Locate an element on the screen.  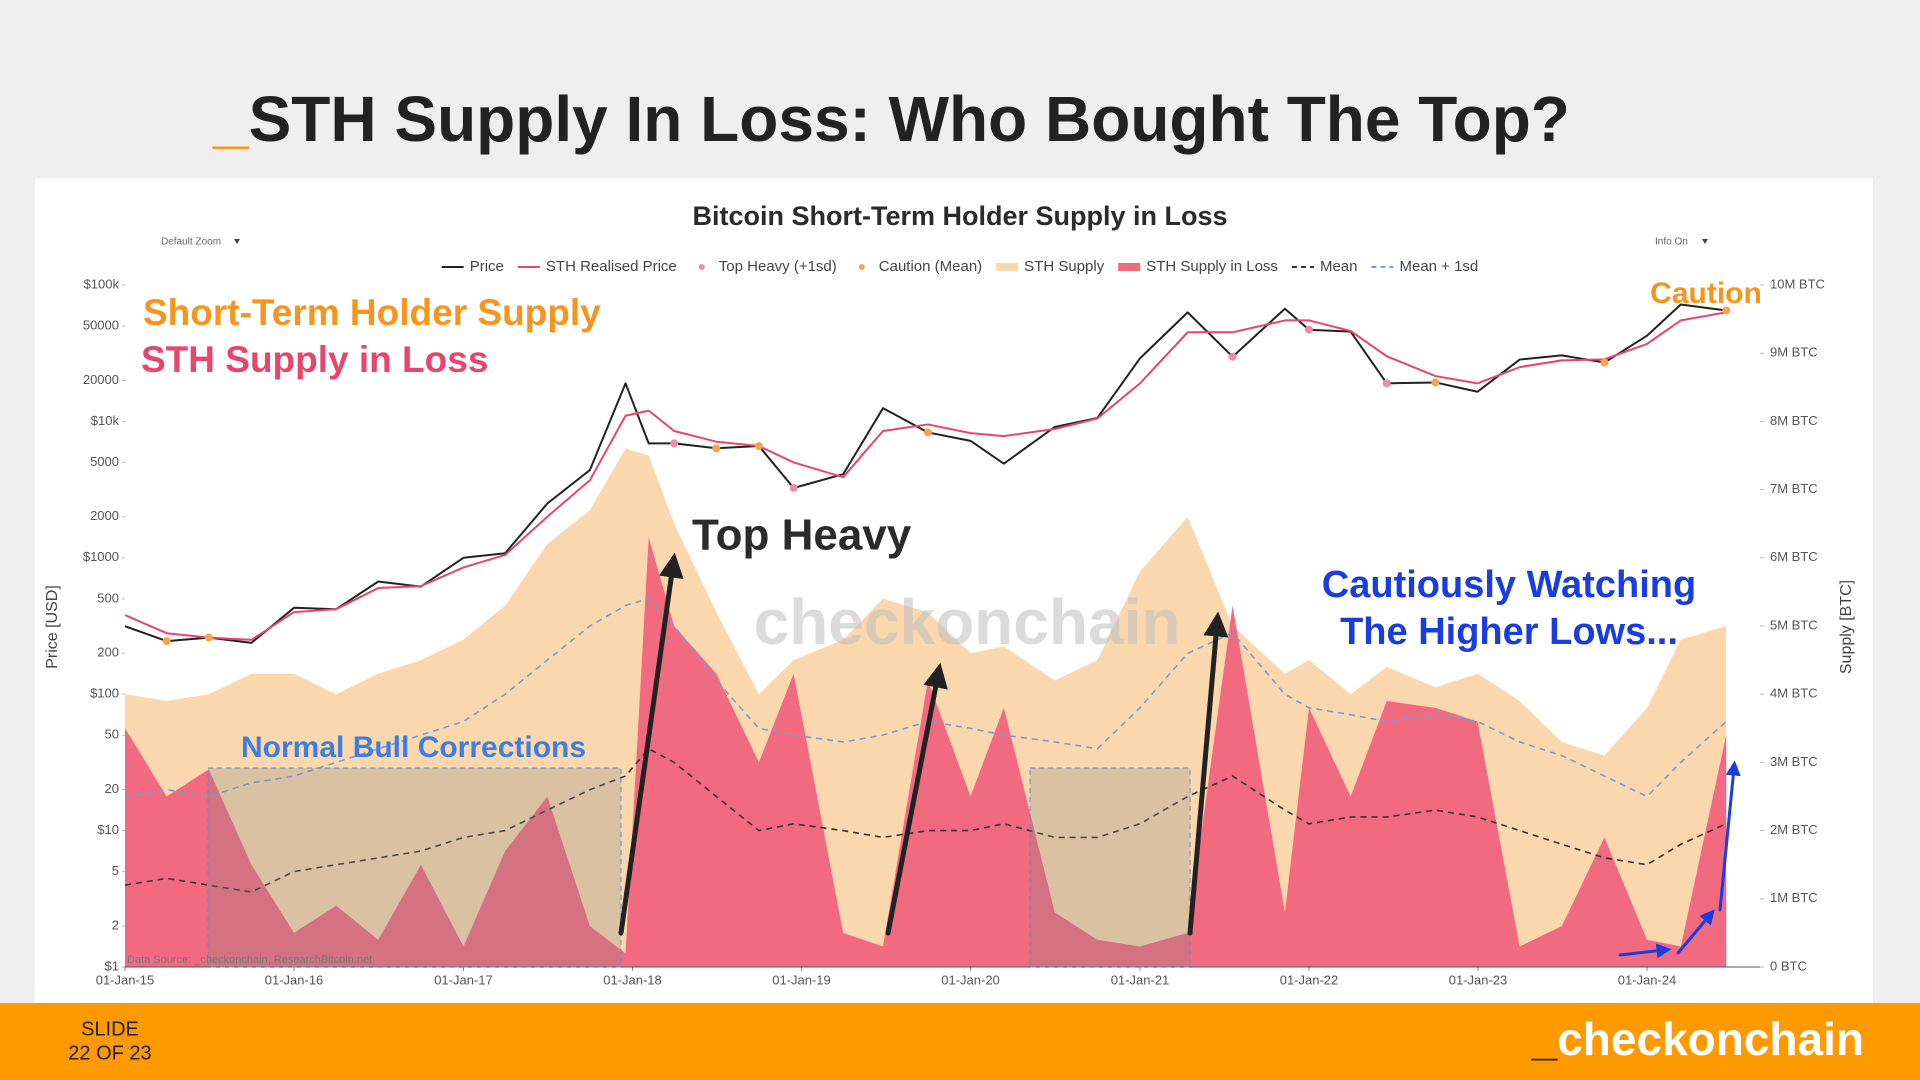
y-tick-label: 50000 is located at coordinates (101, 324).